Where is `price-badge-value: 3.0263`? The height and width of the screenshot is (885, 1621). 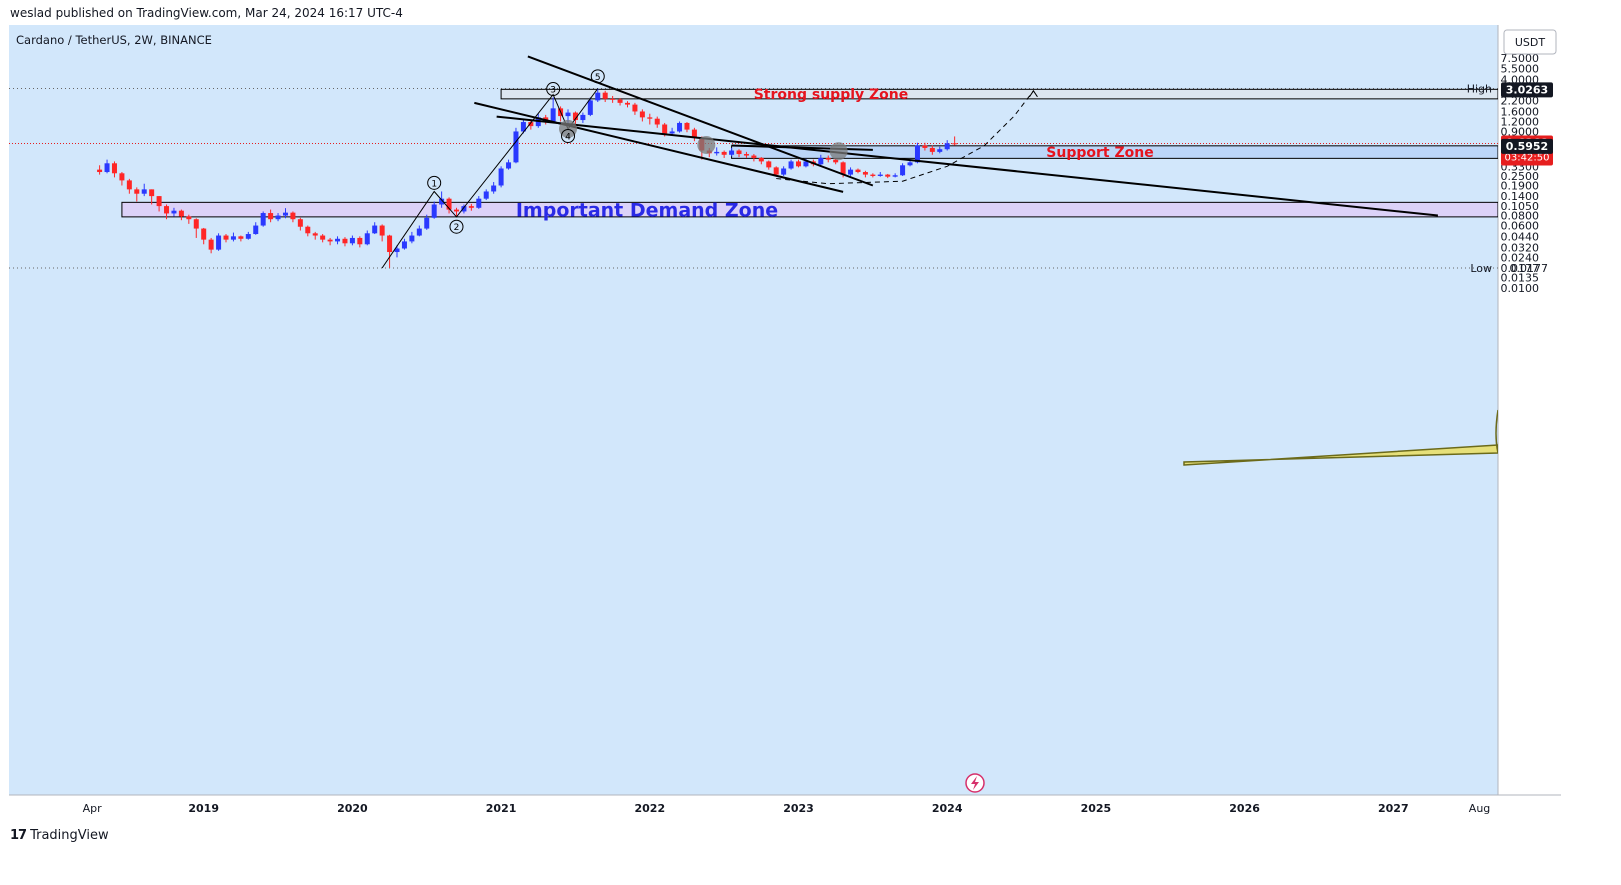
price-badge-value: 3.0263 is located at coordinates (1527, 89).